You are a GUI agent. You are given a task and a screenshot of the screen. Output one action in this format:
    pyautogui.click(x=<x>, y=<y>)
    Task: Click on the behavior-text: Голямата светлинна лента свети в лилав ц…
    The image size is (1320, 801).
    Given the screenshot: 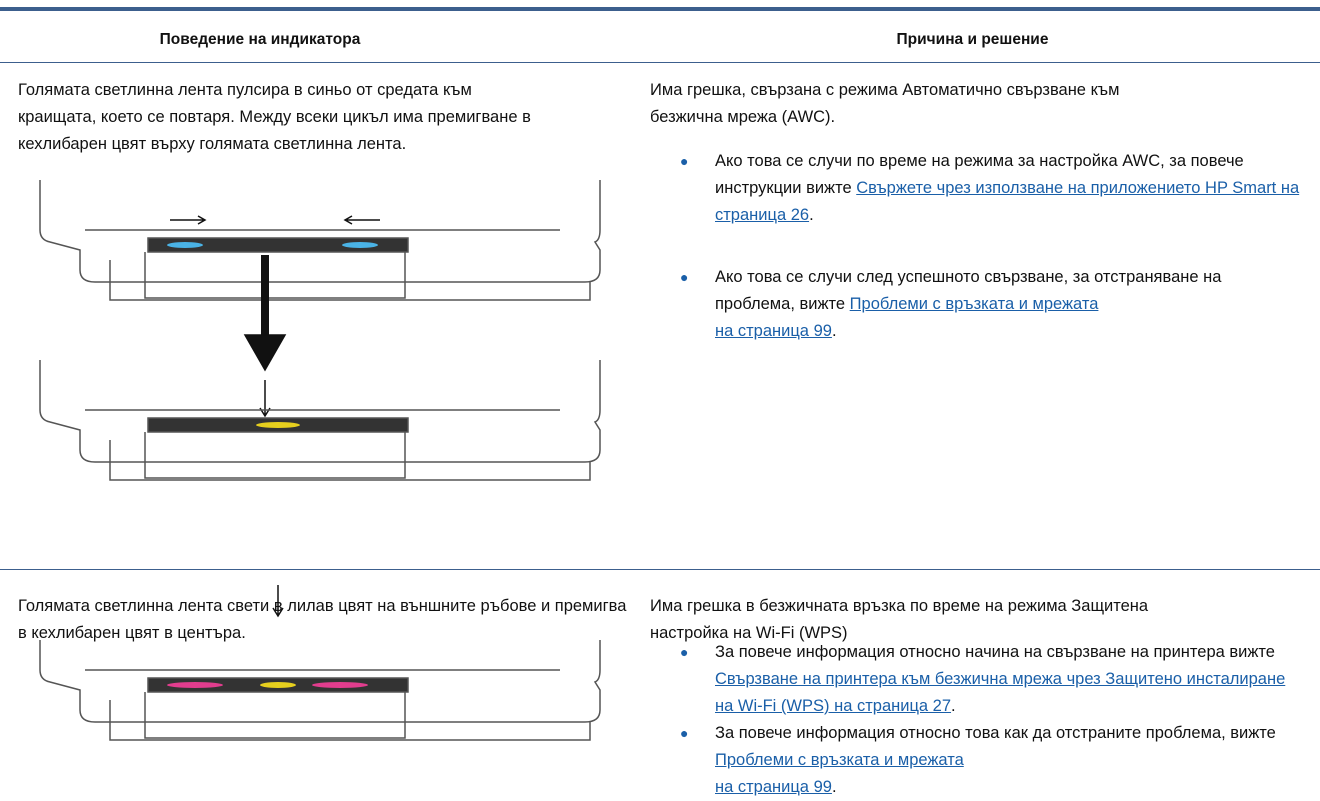 What is the action you would take?
    pyautogui.click(x=322, y=619)
    